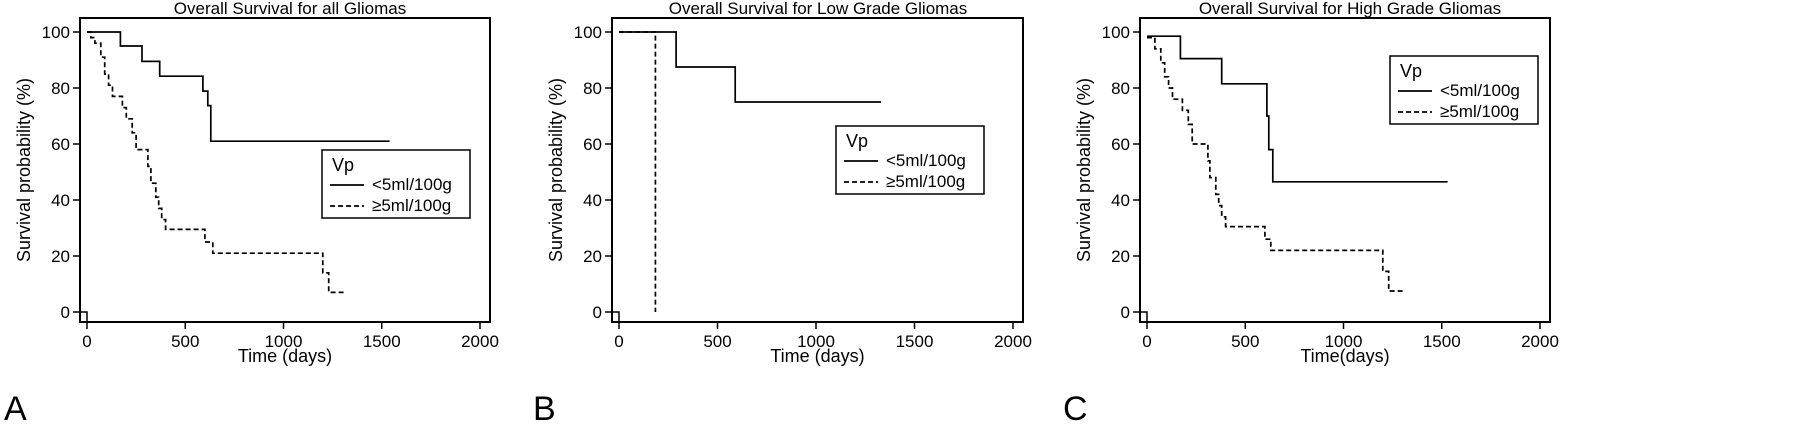  What do you see at coordinates (1344, 356) in the screenshot?
I see `x-axis-label: Time(days)` at bounding box center [1344, 356].